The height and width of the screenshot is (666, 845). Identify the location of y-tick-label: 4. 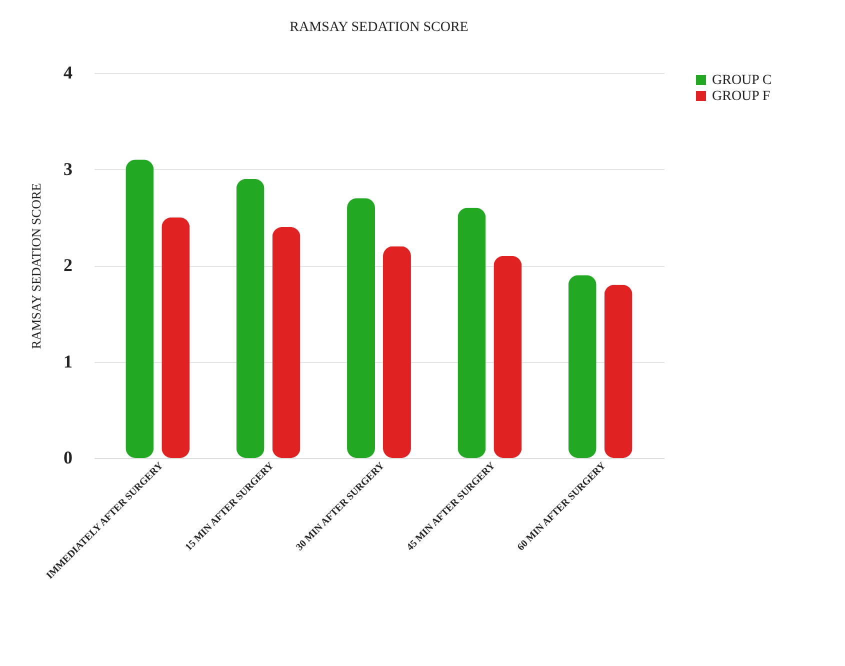
(68, 72).